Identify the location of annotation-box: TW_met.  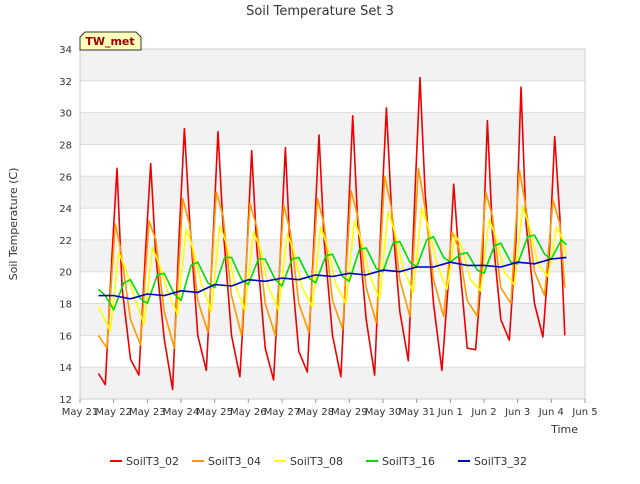
(110, 41).